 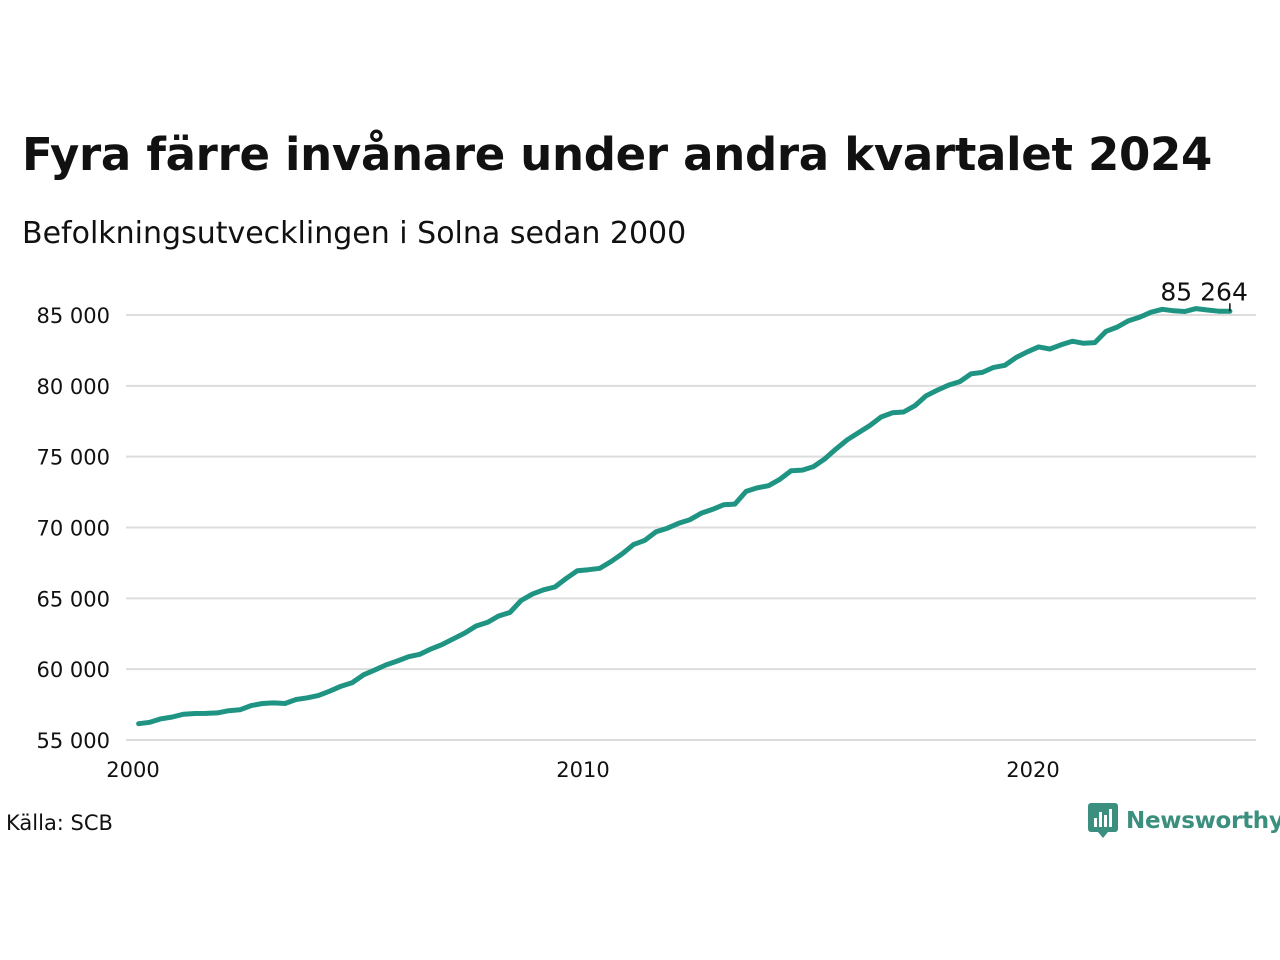 What do you see at coordinates (1203, 821) in the screenshot?
I see `brand-name: Newsworthy` at bounding box center [1203, 821].